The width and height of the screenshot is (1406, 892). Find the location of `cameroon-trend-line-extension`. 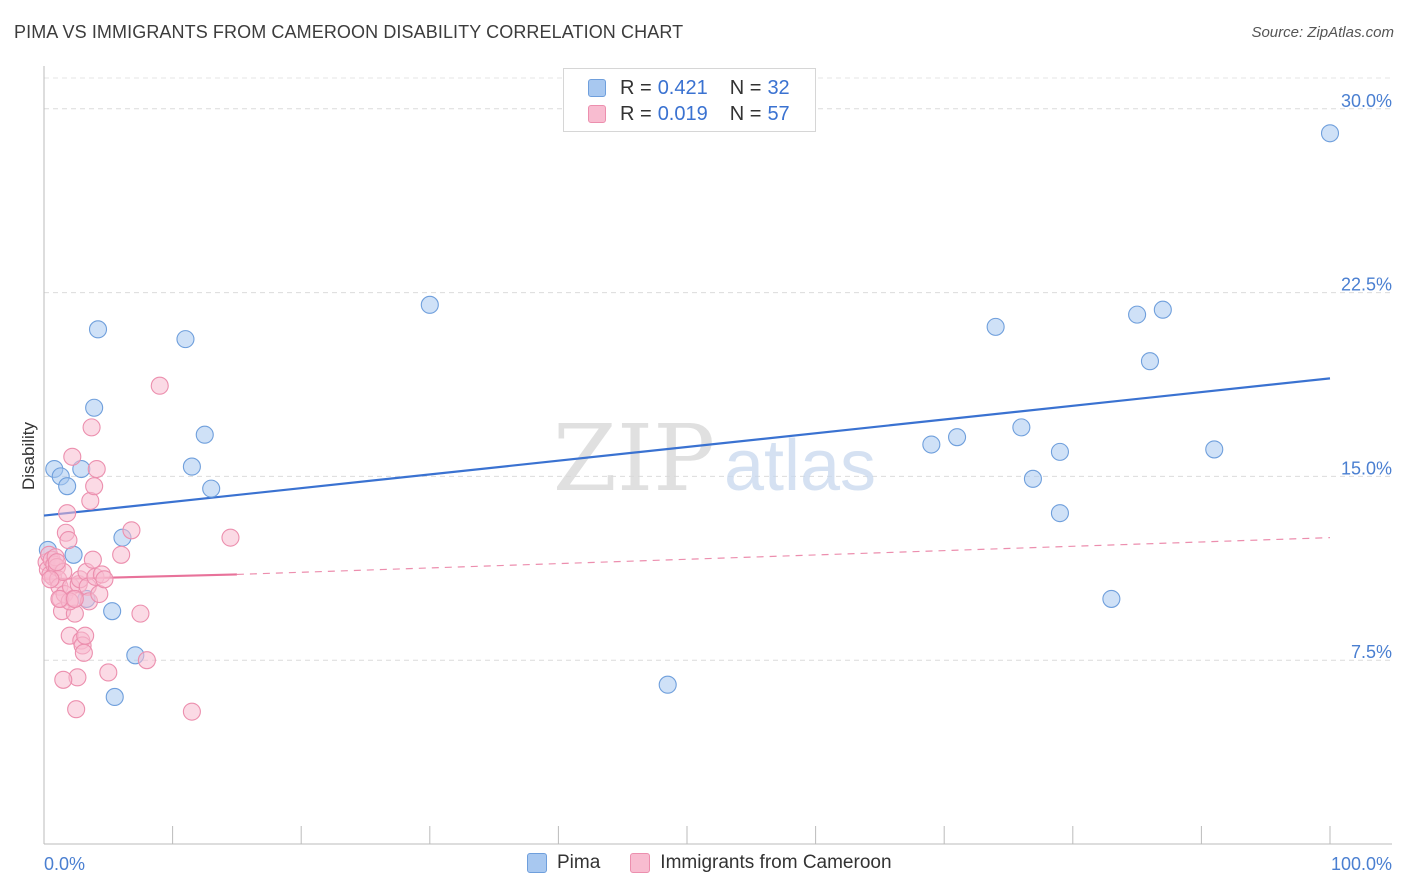

cameroon-trend-line-extension is located at coordinates (783, 556).